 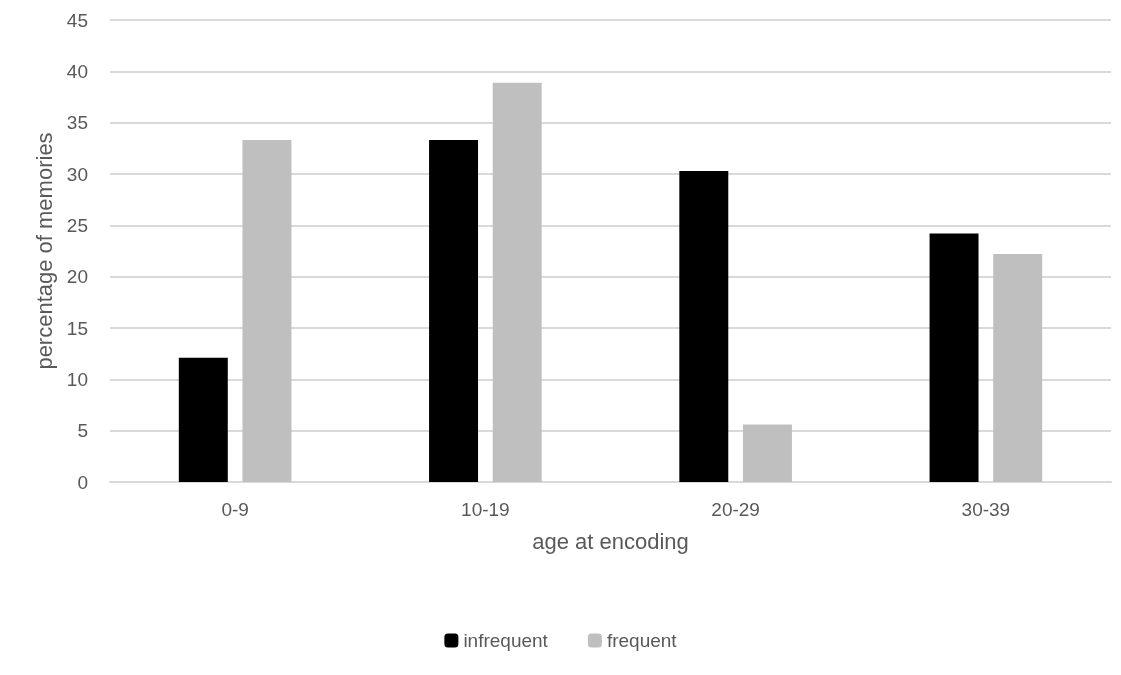 I want to click on x-tick-label: 30-39, so click(x=986, y=509).